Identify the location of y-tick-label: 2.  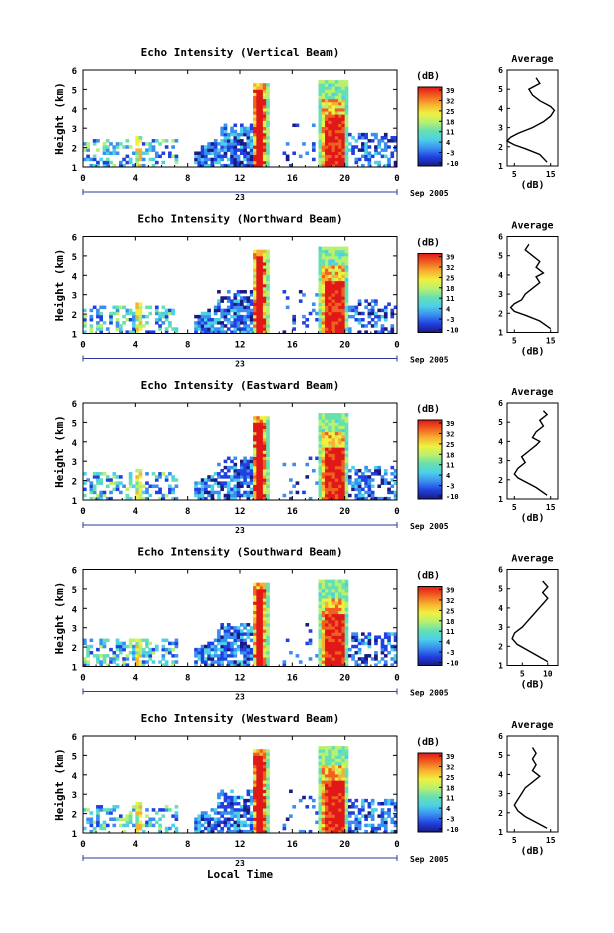
(74, 483).